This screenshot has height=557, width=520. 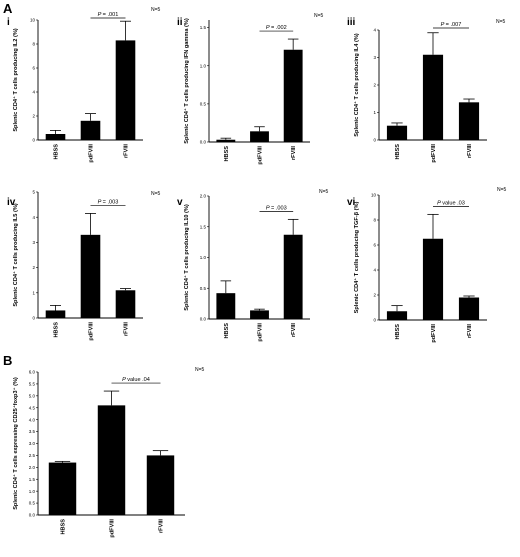 What do you see at coordinates (7, 360) in the screenshot?
I see `panel-letter-b: B` at bounding box center [7, 360].